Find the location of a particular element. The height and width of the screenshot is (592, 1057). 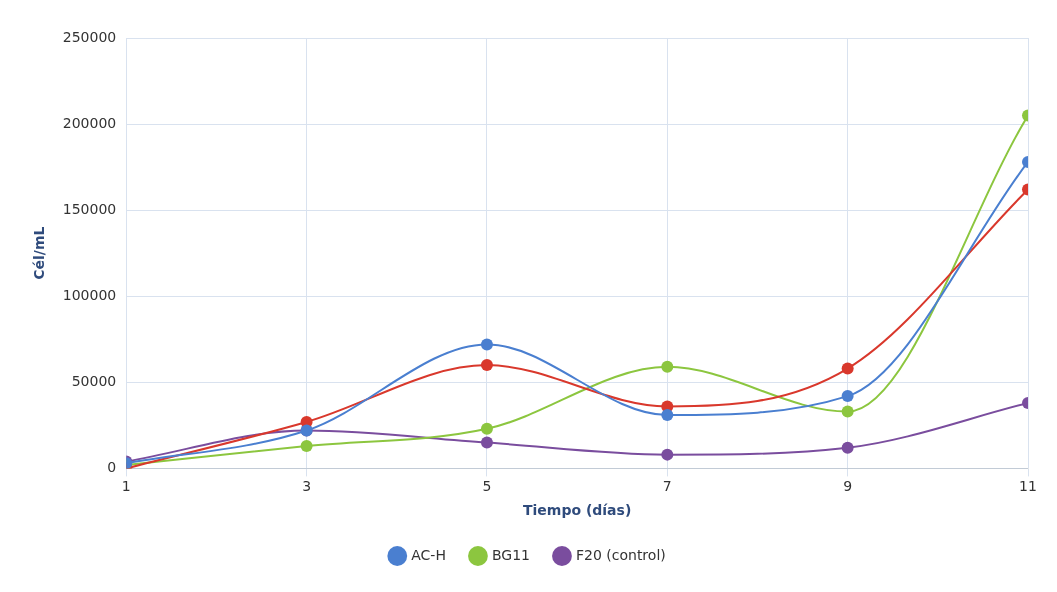

y-tick-label: 0 is located at coordinates (112, 467).